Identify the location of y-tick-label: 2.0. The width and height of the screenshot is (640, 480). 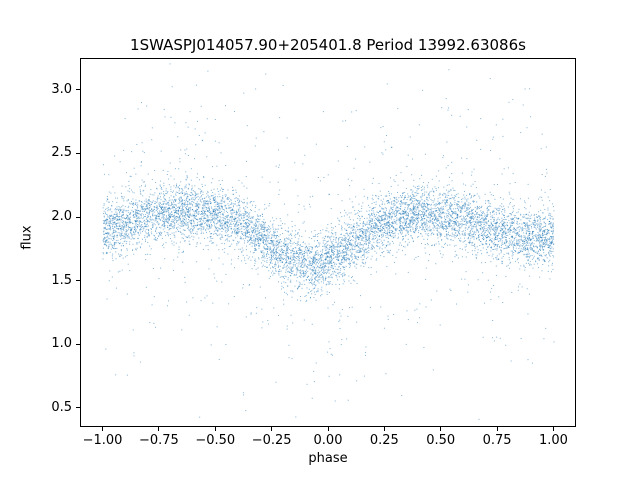
(61, 217).